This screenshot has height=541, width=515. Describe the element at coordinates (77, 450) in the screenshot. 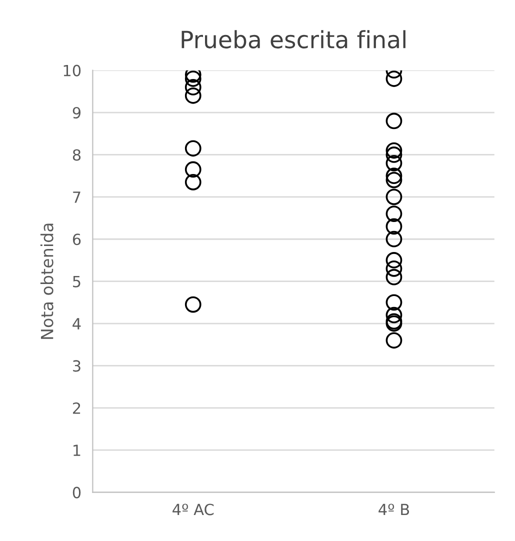

I see `y-tick-label: 1` at that location.